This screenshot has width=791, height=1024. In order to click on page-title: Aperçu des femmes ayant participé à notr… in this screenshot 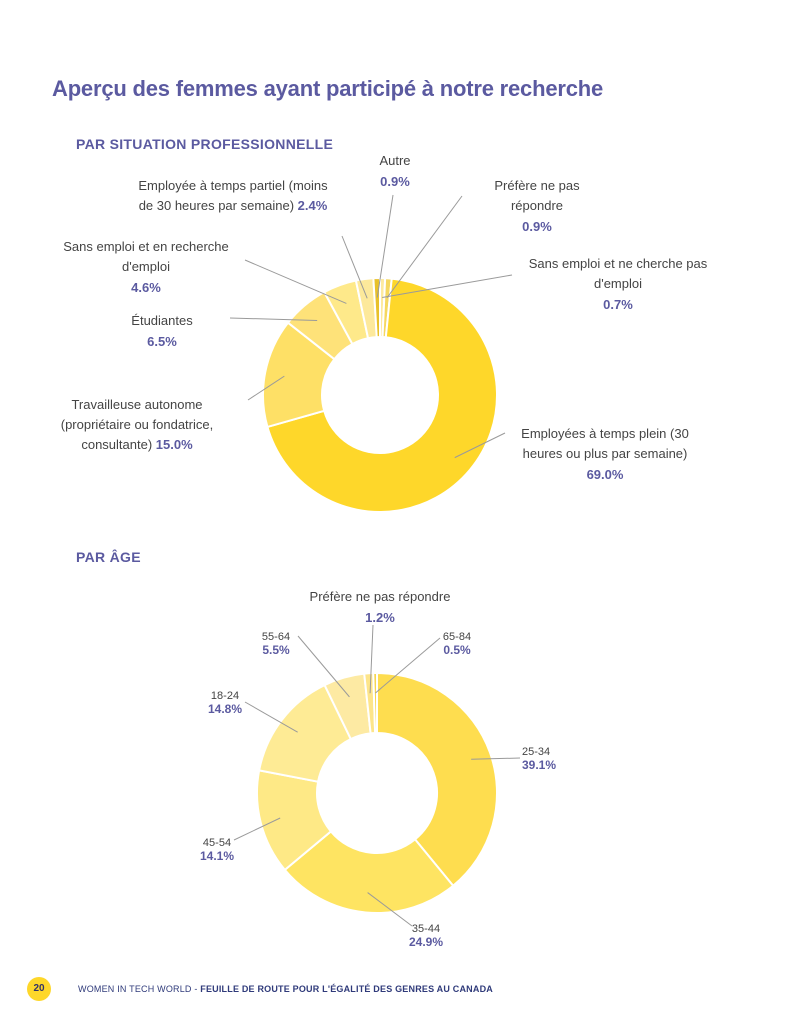, I will do `click(328, 88)`.